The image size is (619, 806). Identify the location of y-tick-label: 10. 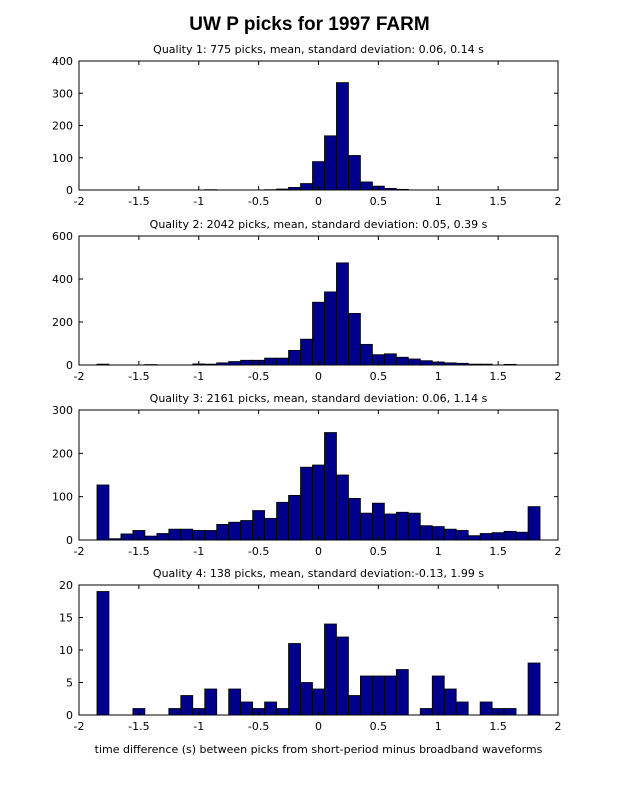
(66, 650).